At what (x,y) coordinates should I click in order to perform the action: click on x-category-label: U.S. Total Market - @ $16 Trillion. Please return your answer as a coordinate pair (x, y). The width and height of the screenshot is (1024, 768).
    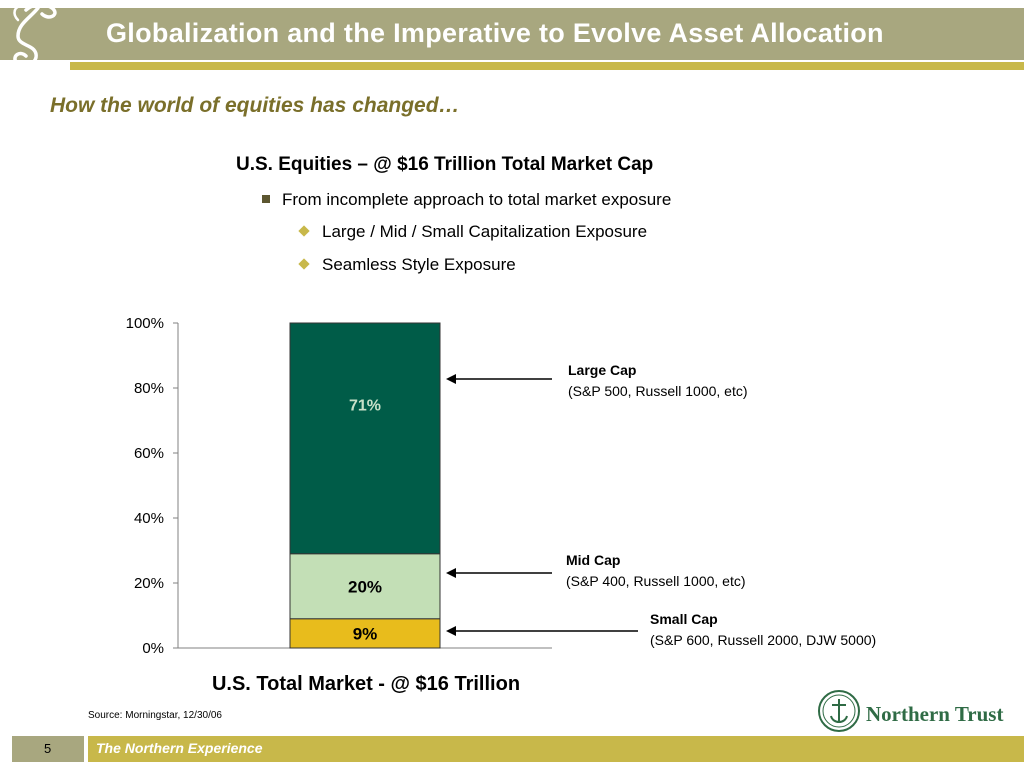
    Looking at the image, I should click on (366, 684).